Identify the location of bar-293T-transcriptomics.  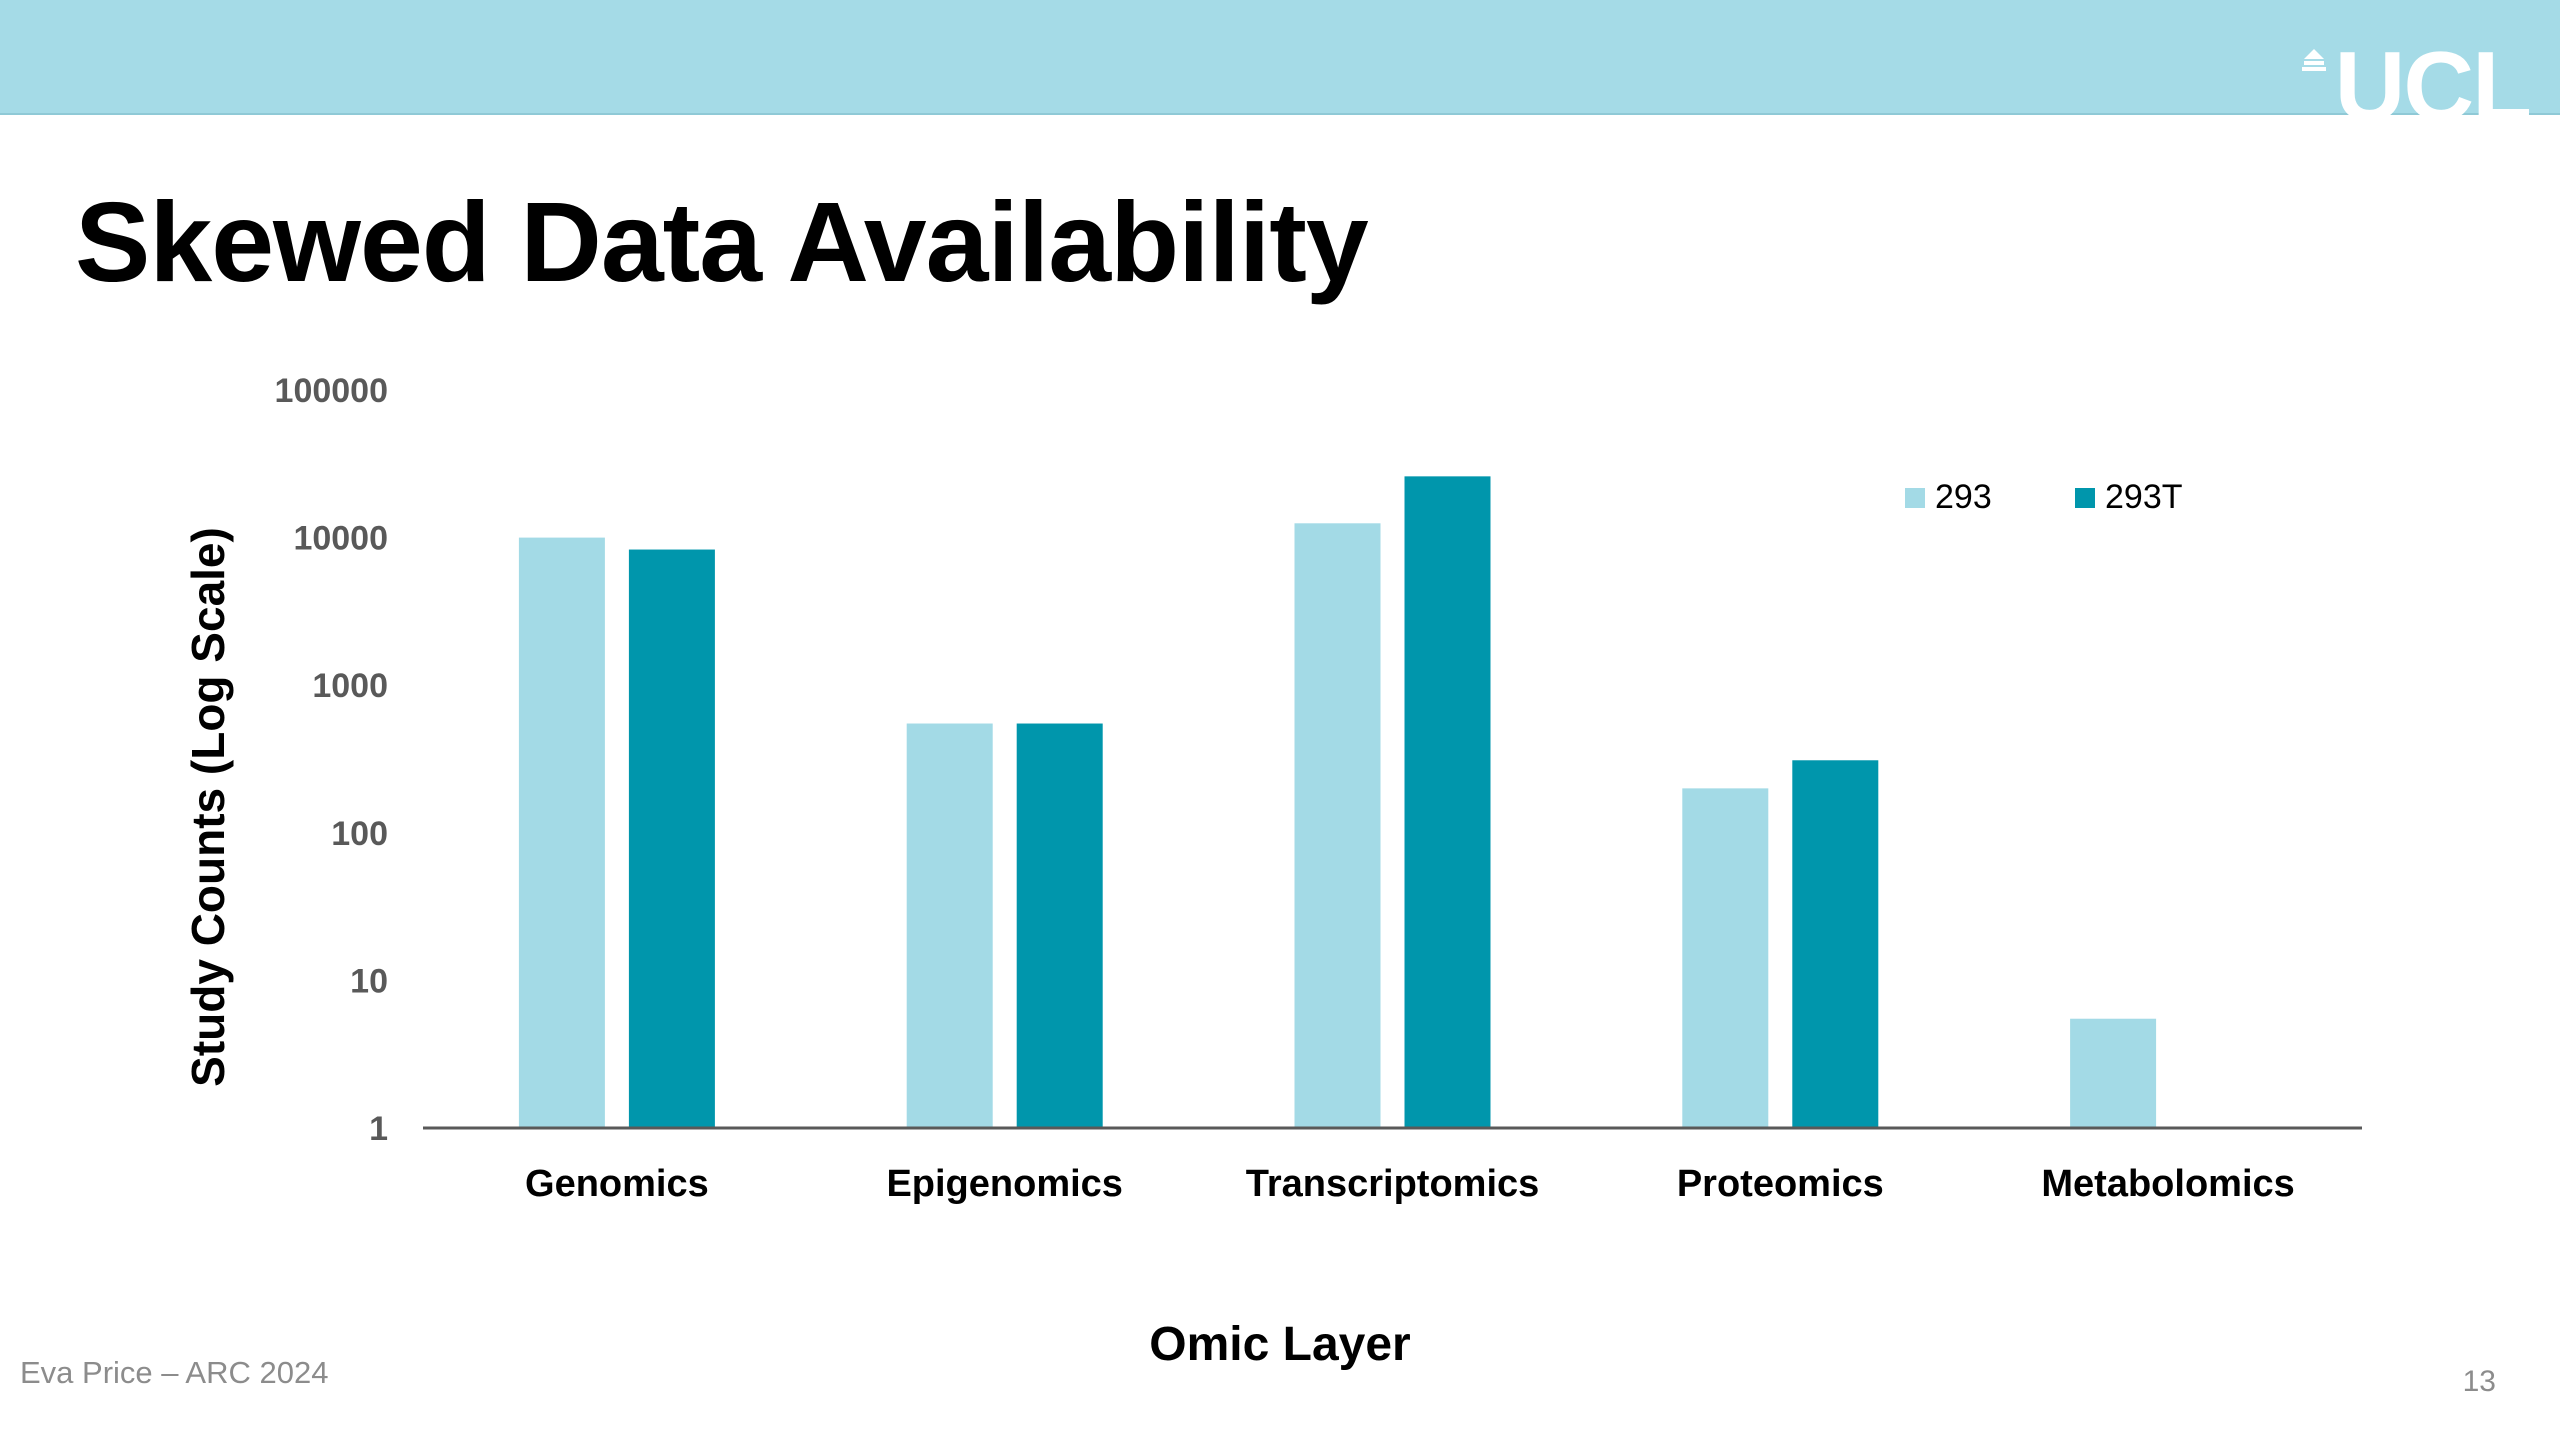
(1447, 802).